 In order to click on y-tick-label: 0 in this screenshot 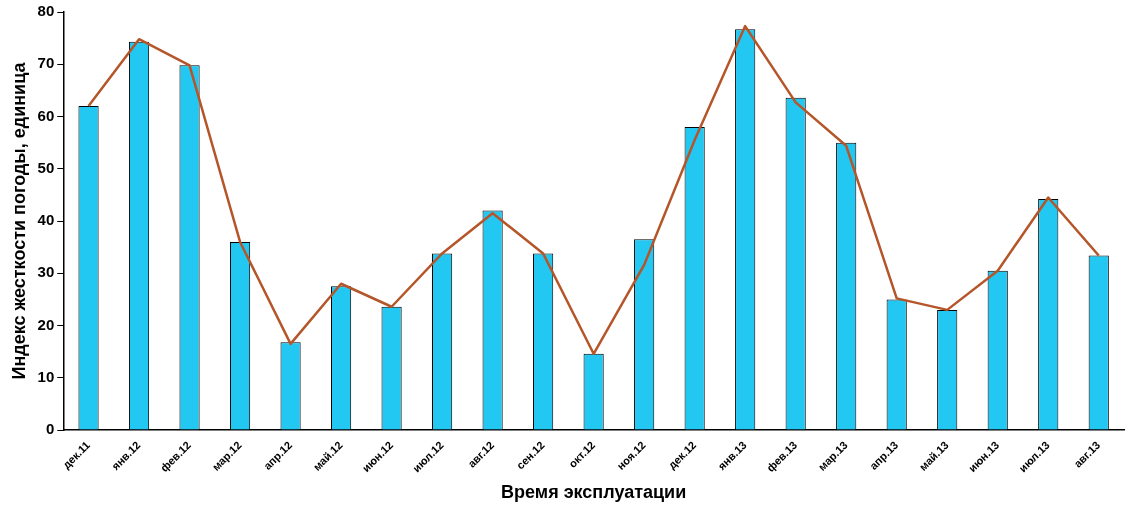, I will do `click(50, 429)`.